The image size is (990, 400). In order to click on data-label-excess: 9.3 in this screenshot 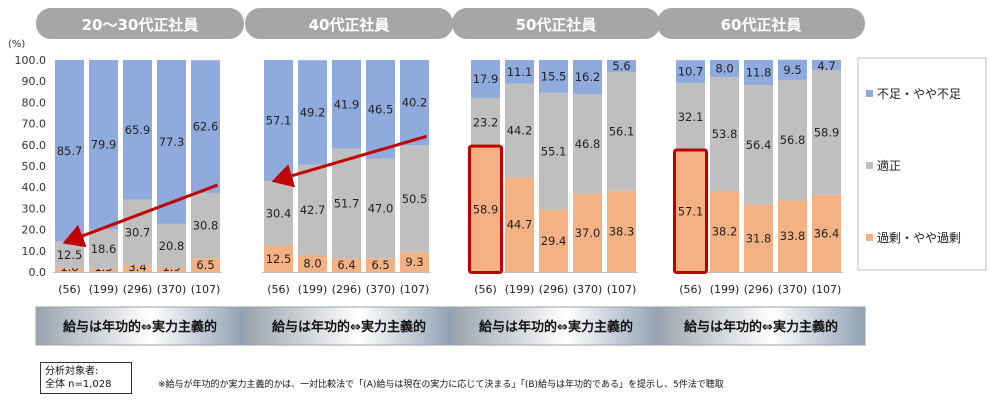, I will do `click(414, 262)`.